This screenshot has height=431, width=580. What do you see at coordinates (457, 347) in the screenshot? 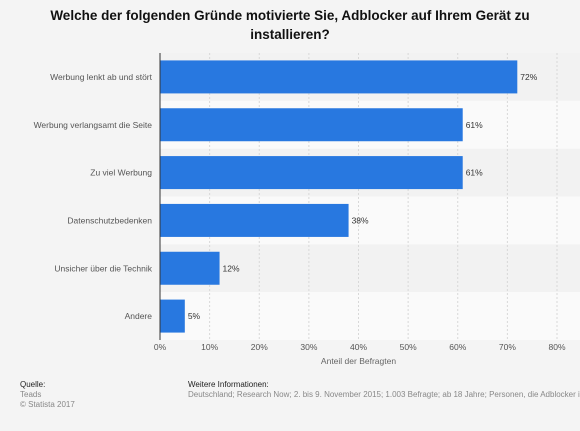
I see `x-tick-label: 60%` at bounding box center [457, 347].